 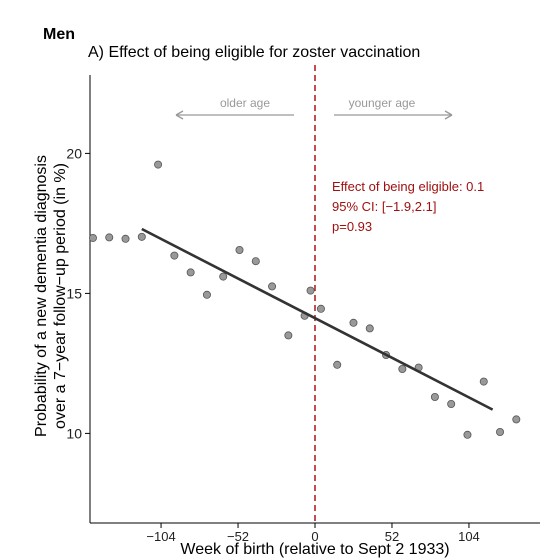 I want to click on x-tick-label: 52, so click(x=392, y=536).